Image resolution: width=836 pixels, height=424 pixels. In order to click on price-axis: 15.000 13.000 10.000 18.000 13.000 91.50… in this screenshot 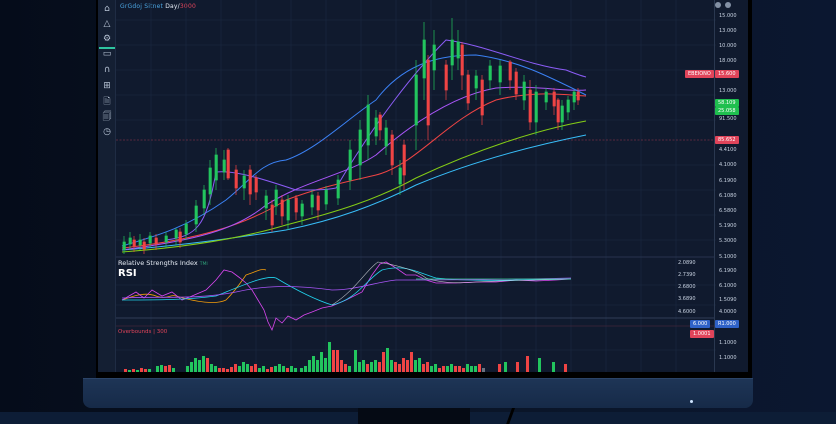, I will do `click(731, 186)`.